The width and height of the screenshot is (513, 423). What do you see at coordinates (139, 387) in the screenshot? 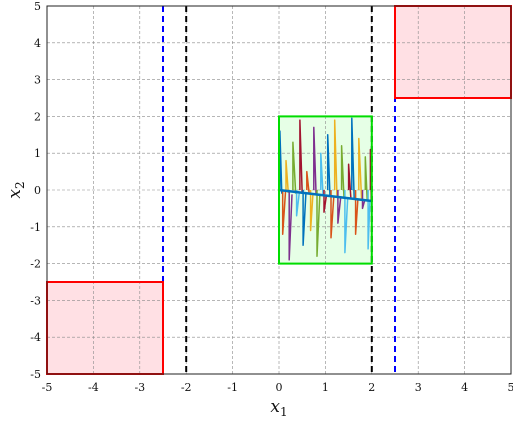
I see `x-tick-label-2: -3` at bounding box center [139, 387].